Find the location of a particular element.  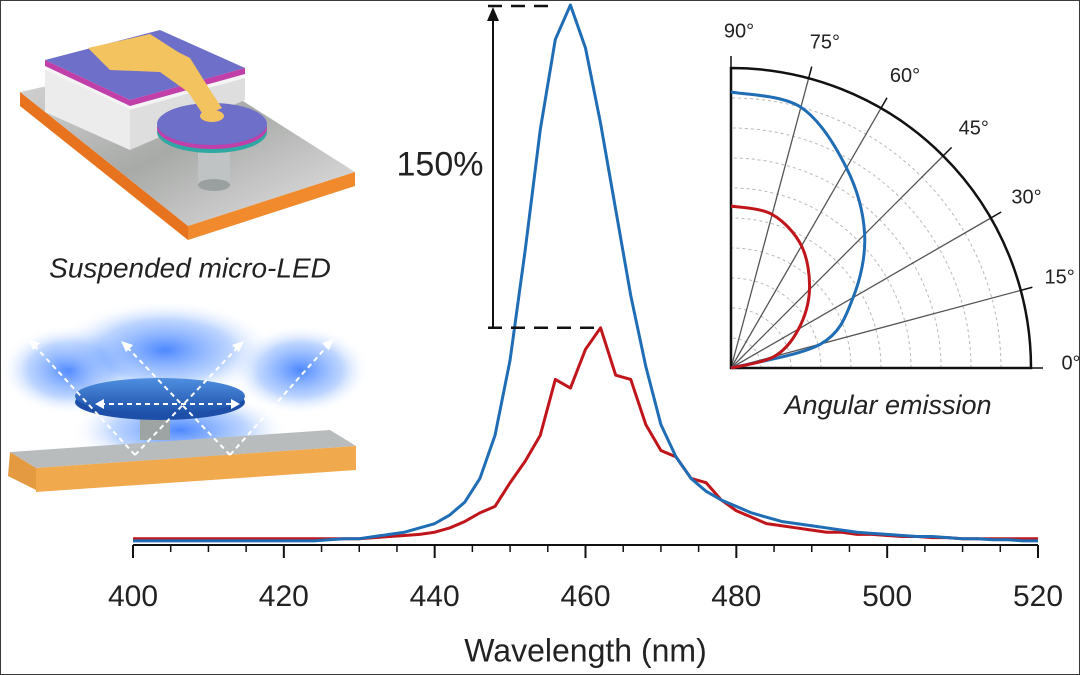

device-illustration is located at coordinates (187, 135).